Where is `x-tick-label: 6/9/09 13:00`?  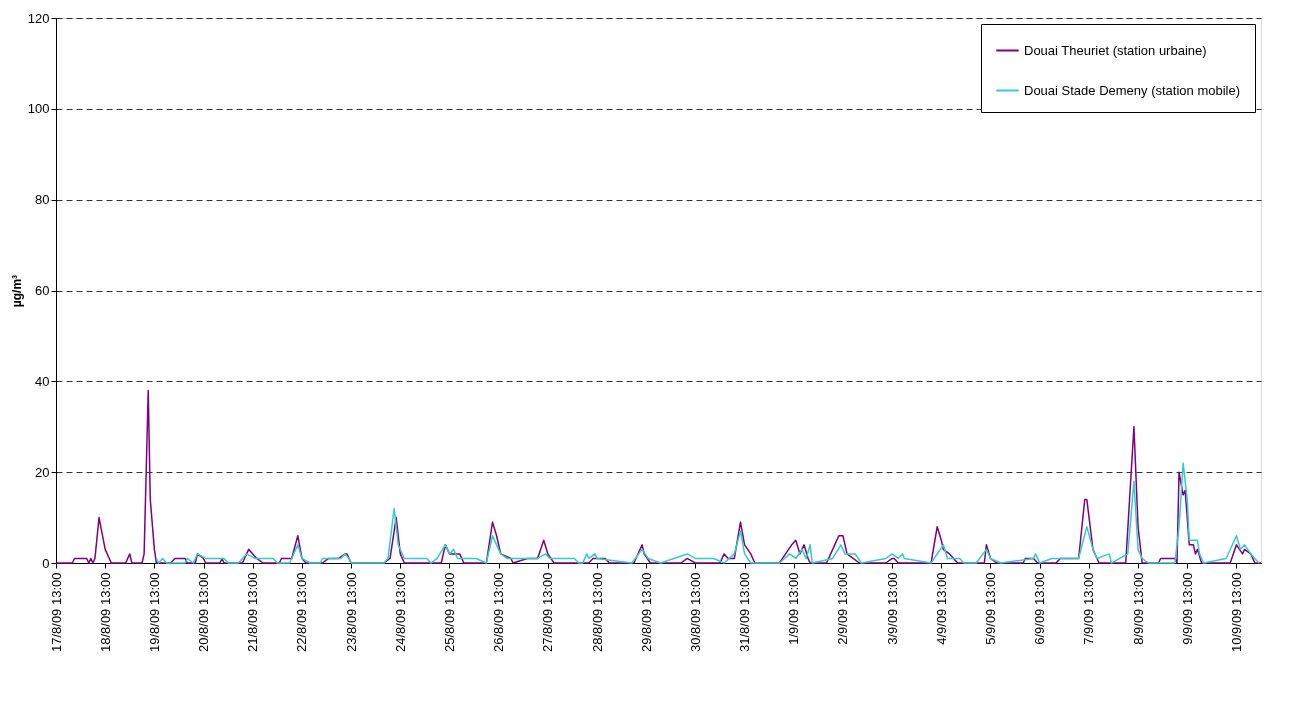
x-tick-label: 6/9/09 13:00 is located at coordinates (1040, 608).